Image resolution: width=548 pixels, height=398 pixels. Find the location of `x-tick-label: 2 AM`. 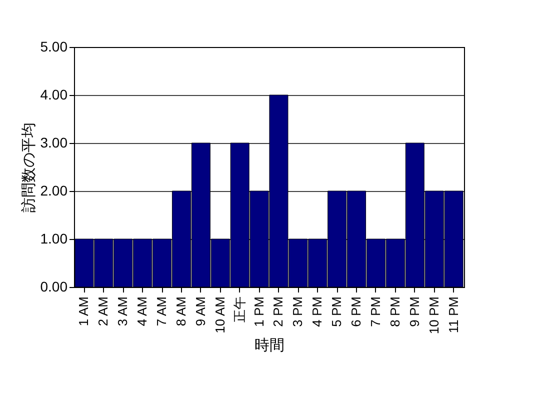

x-tick-label: 2 AM is located at coordinates (103, 311).